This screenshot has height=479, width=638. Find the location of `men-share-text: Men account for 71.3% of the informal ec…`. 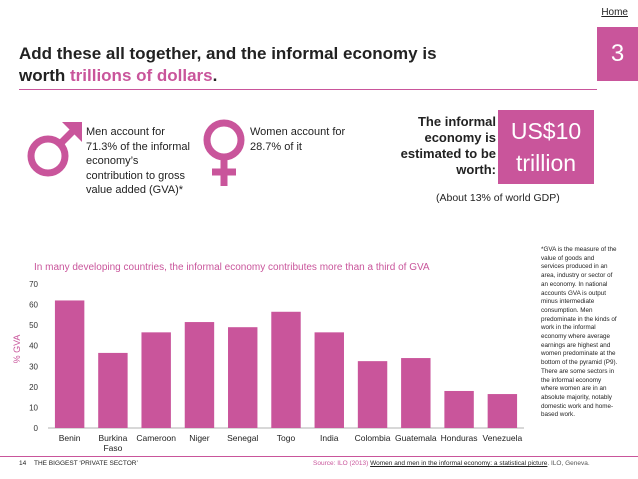

men-share-text: Men account for 71.3% of the informal ec… is located at coordinates (138, 161).